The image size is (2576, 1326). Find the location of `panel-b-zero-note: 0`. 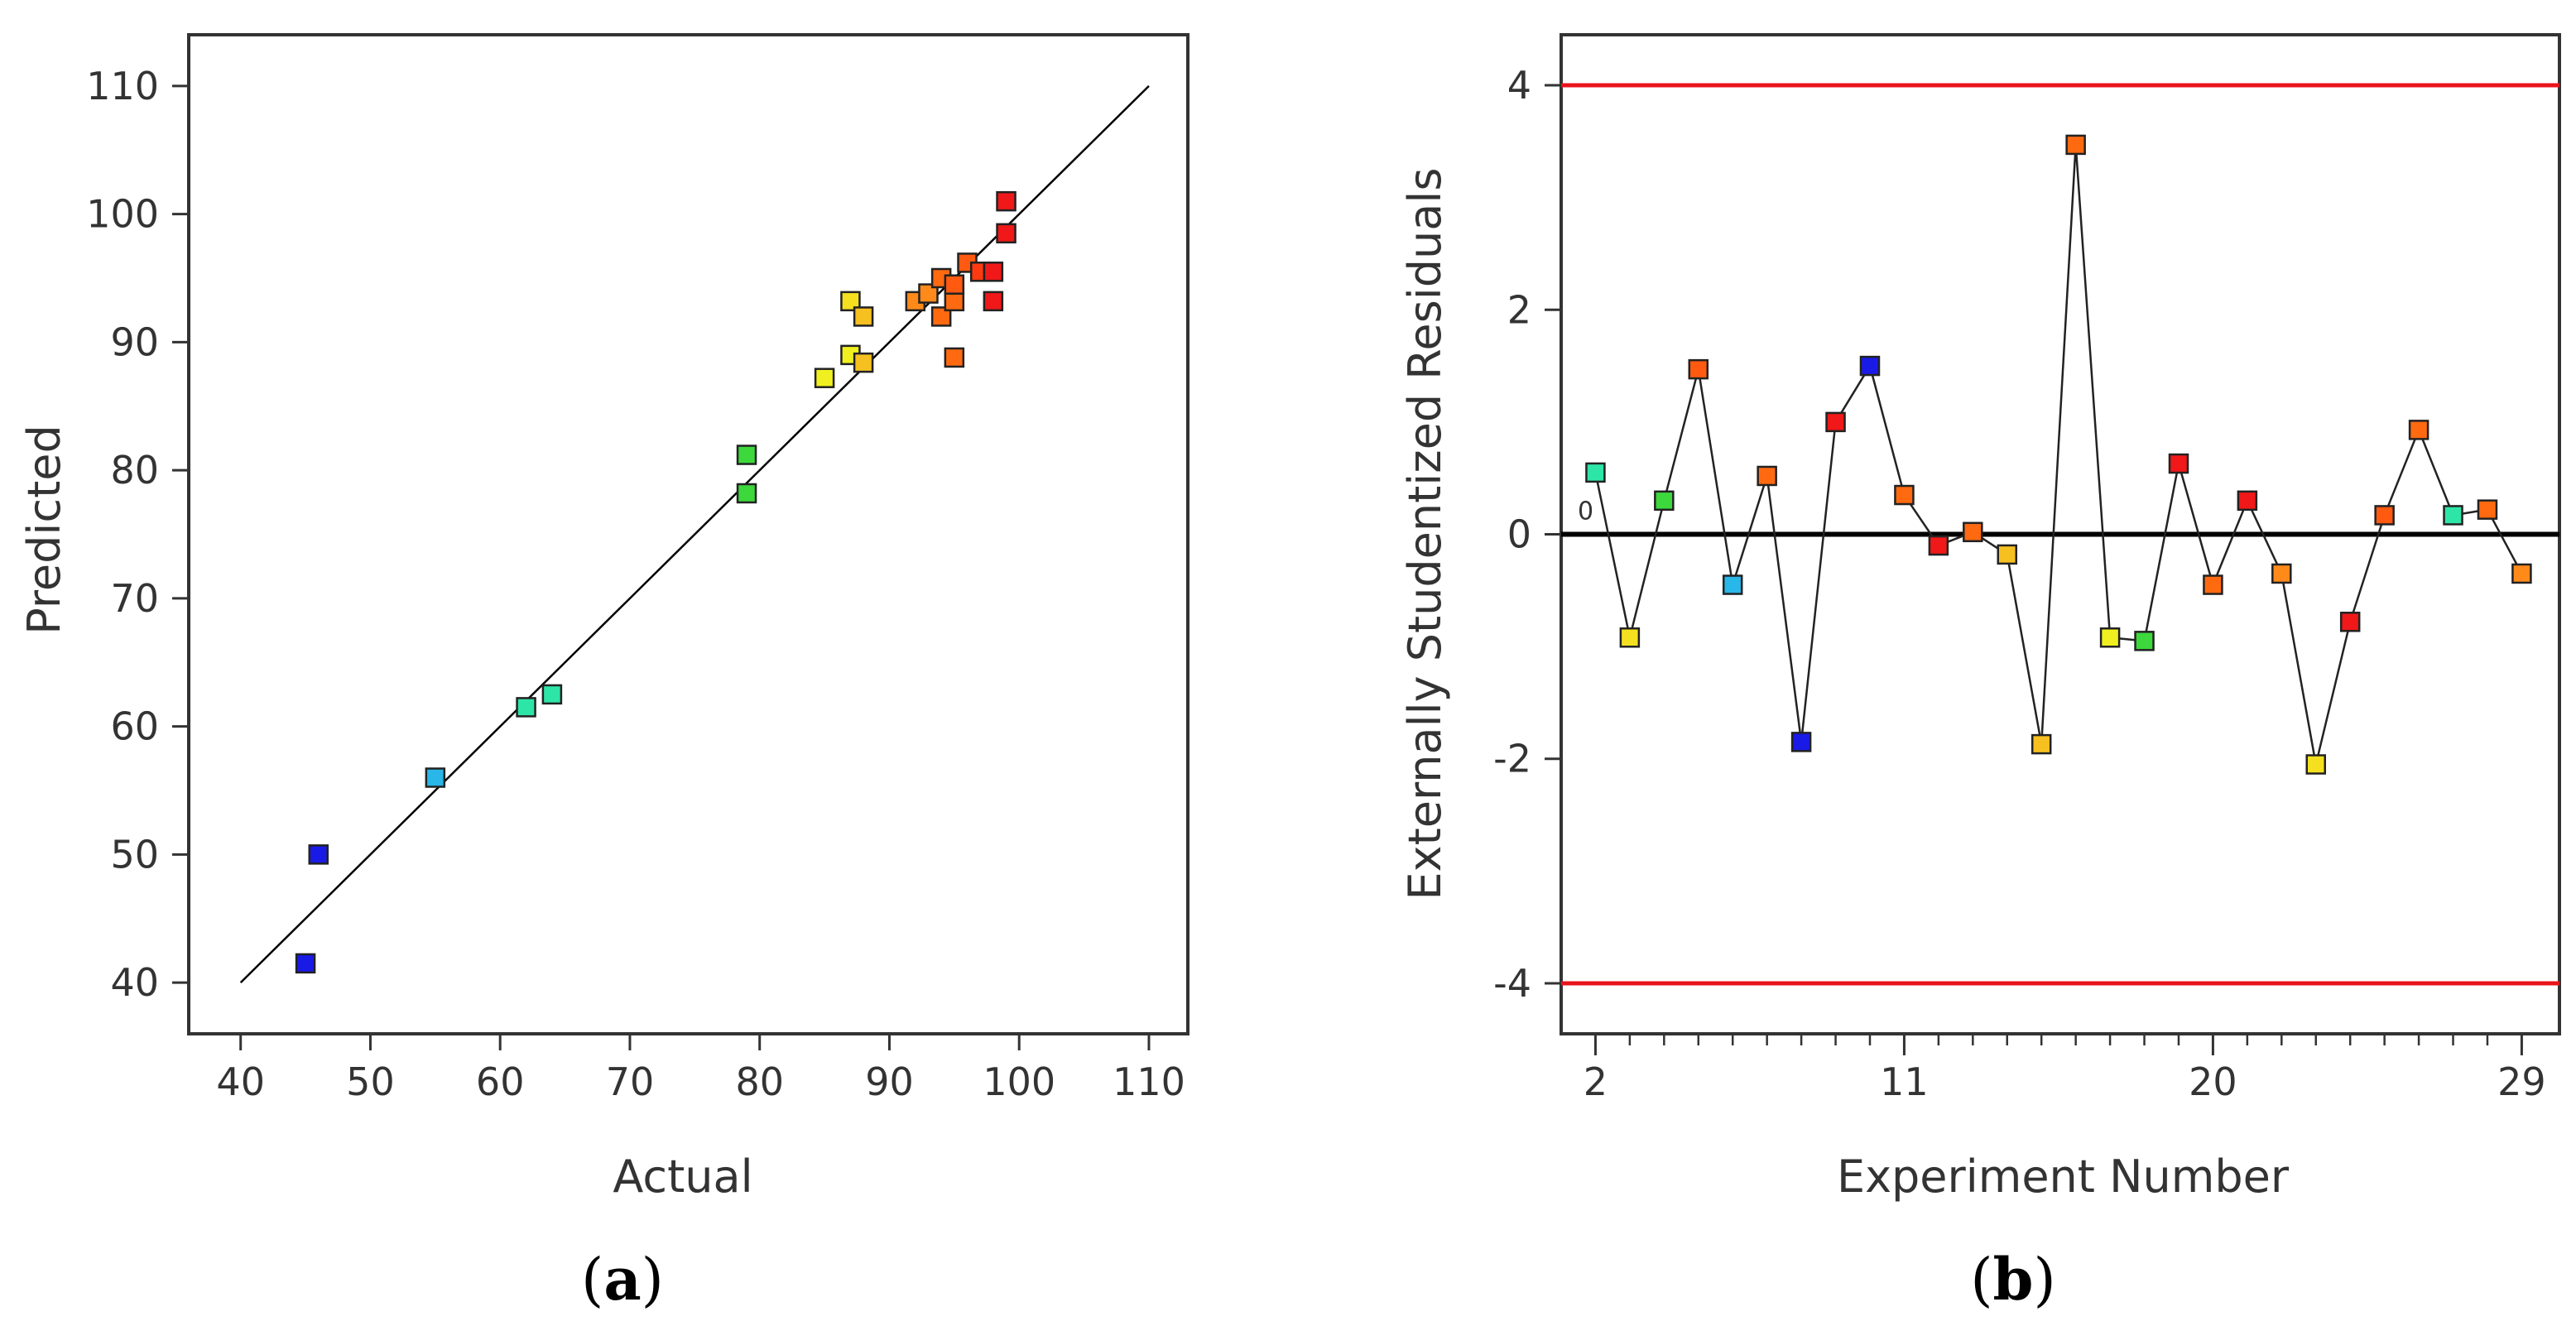

panel-b-zero-note: 0 is located at coordinates (1585, 511).